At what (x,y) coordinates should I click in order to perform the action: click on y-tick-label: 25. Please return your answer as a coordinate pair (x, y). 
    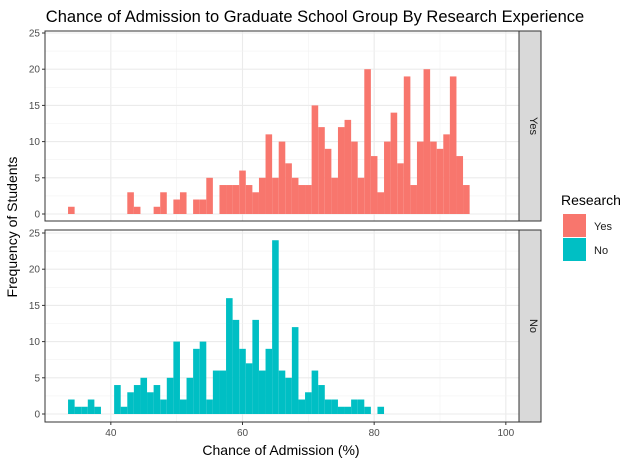
    Looking at the image, I should click on (35, 234).